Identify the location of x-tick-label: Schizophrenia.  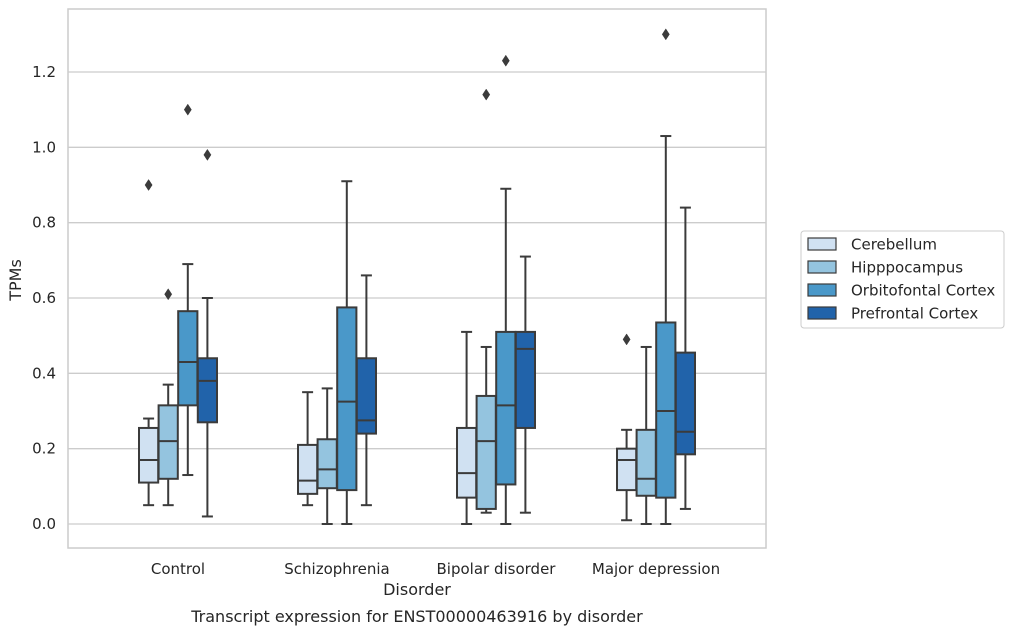
(336, 569).